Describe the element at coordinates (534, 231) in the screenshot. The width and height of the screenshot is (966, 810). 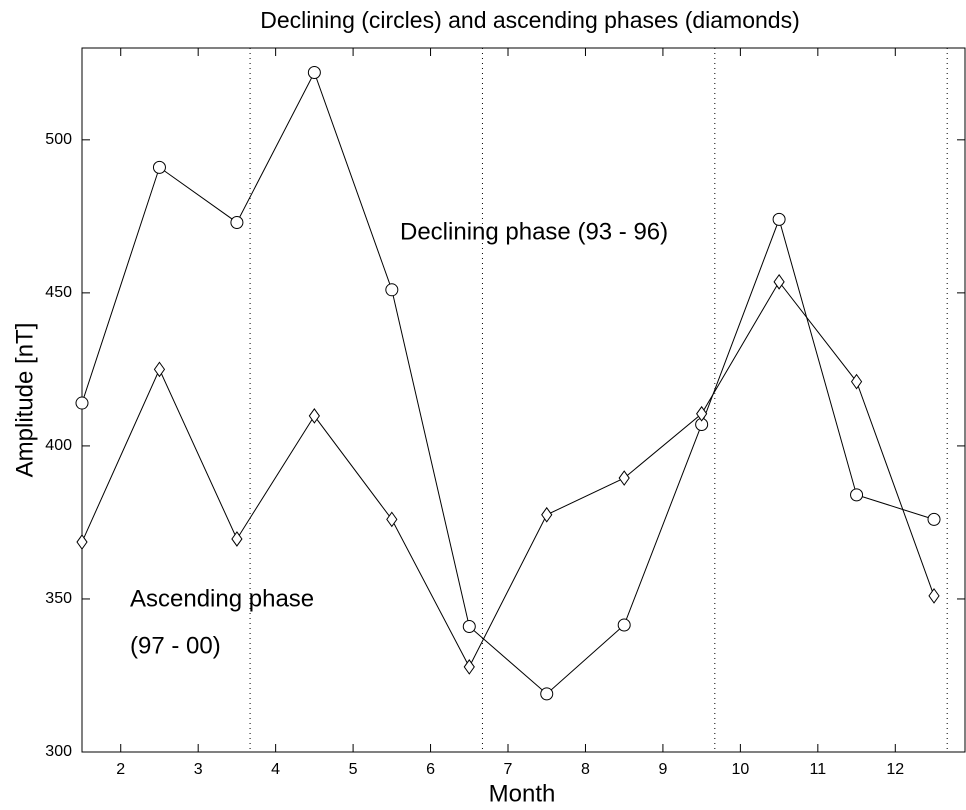
I see `annotation: Declining phase (93 - 96)` at that location.